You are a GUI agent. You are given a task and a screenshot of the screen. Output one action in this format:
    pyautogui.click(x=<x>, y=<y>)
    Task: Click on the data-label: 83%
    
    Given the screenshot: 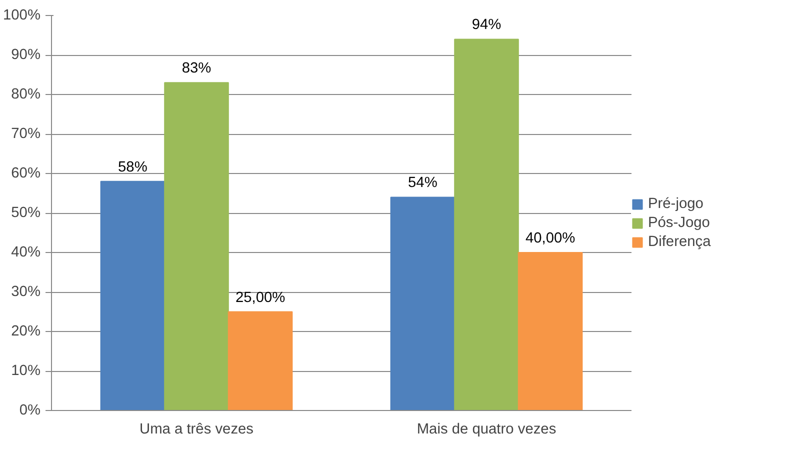 What is the action you would take?
    pyautogui.click(x=197, y=68)
    